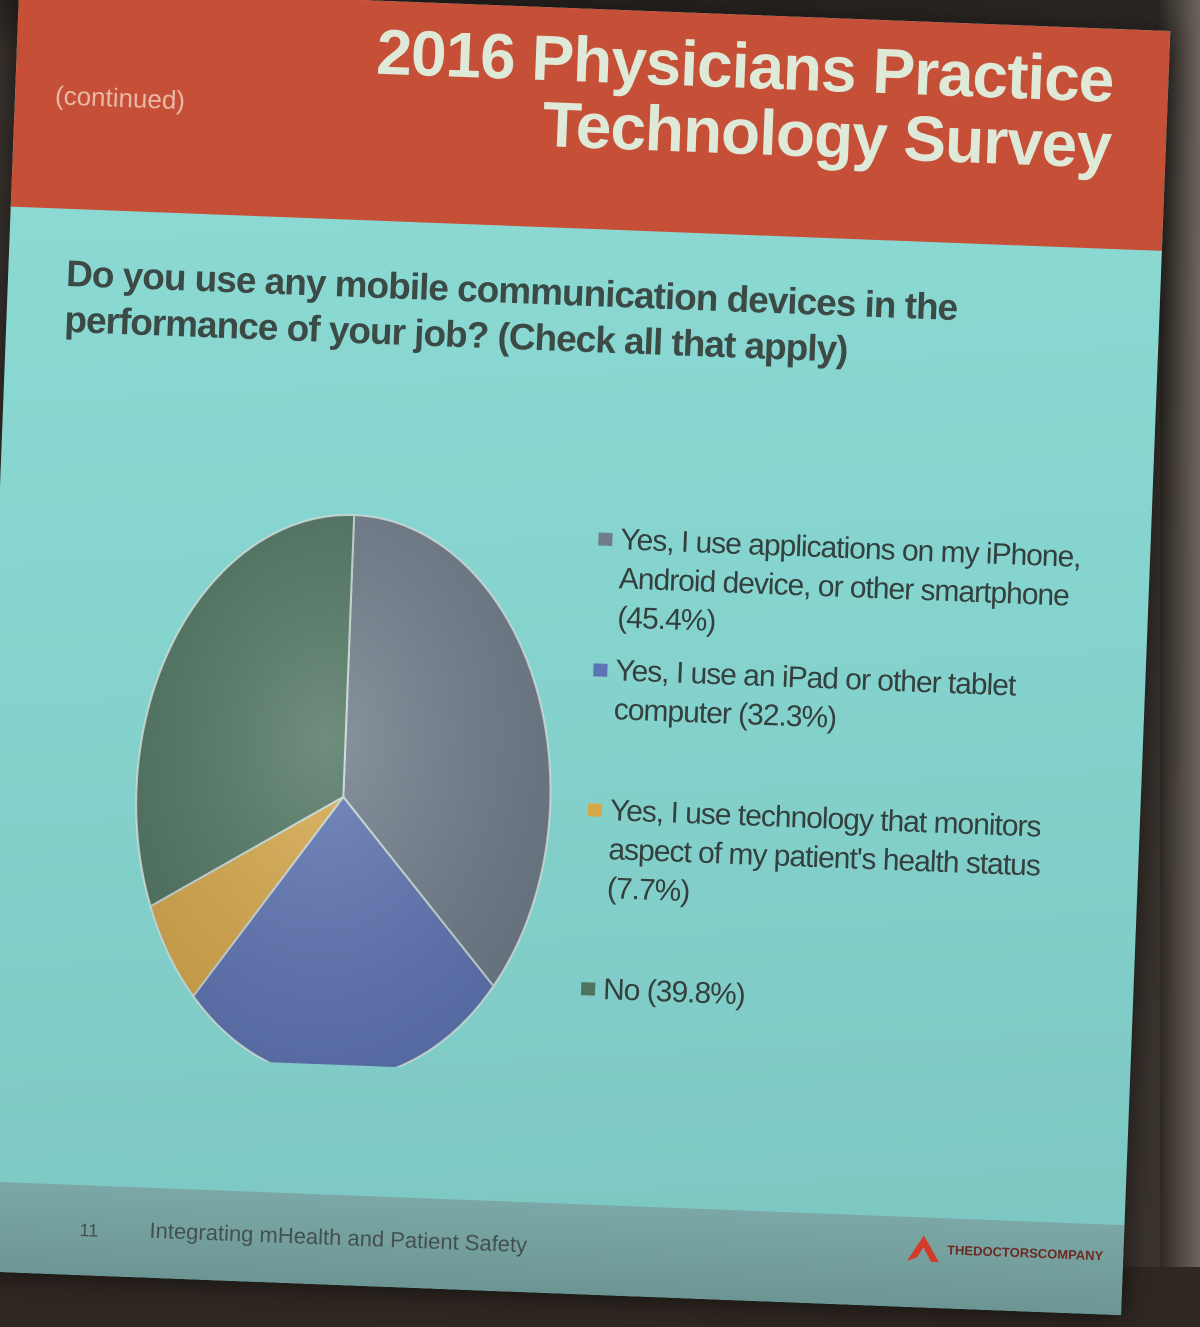 This screenshot has height=1327, width=1200. Describe the element at coordinates (922, 1249) in the screenshot. I see `logo-mark-icon` at that location.